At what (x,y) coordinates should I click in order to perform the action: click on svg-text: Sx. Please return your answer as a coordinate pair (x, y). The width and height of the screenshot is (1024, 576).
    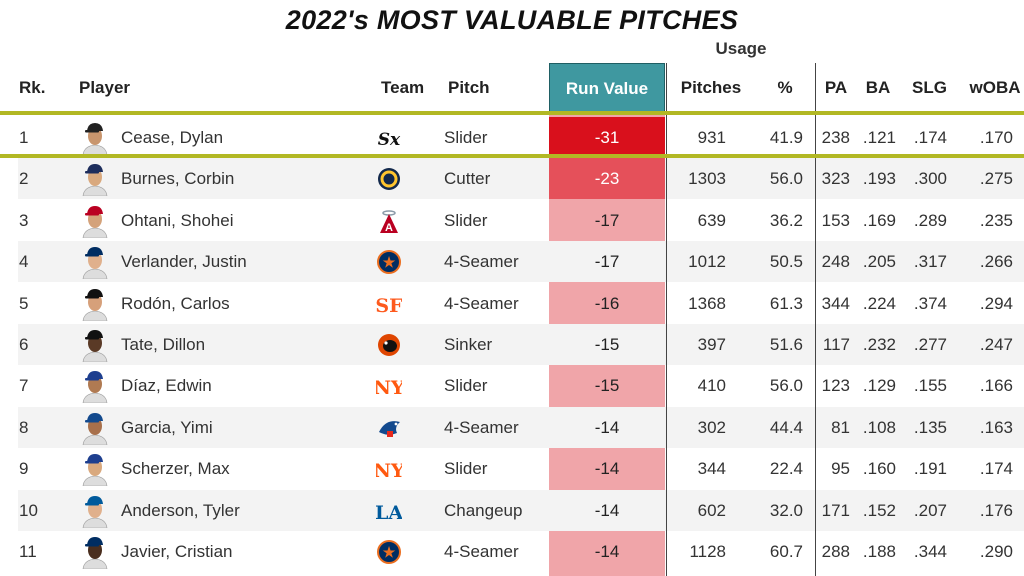
    Looking at the image, I should click on (389, 140).